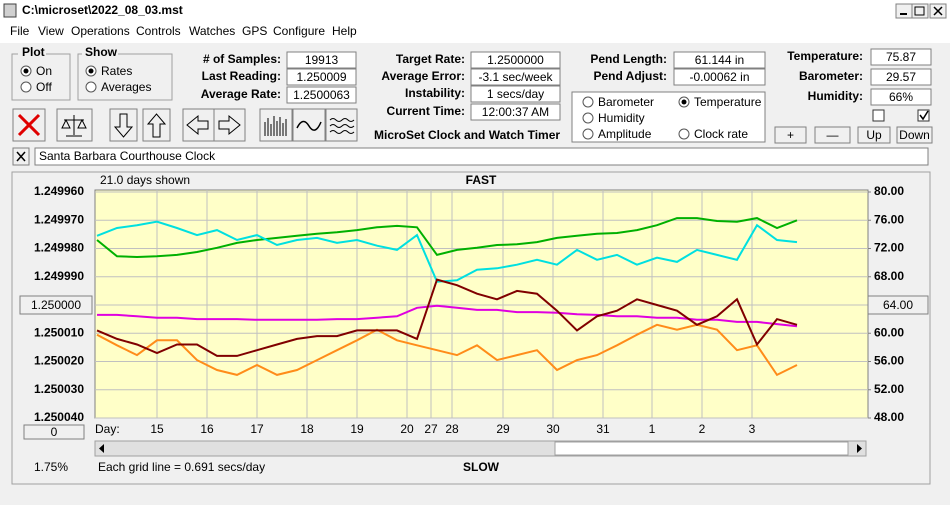 The width and height of the screenshot is (950, 505). What do you see at coordinates (145, 180) in the screenshot?
I see `days-shown: 21.0 days shown` at bounding box center [145, 180].